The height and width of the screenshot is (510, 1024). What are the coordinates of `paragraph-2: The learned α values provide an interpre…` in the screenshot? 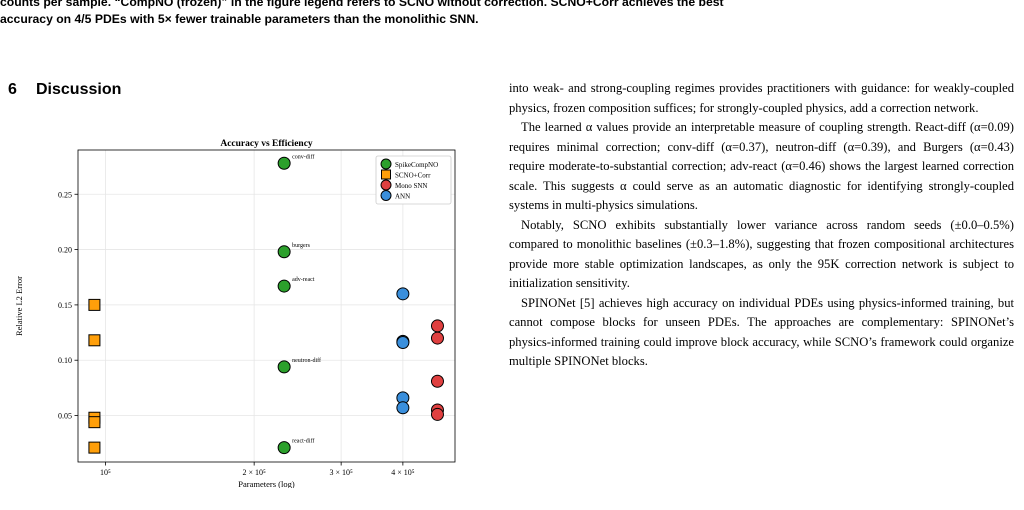 It's located at (761, 167).